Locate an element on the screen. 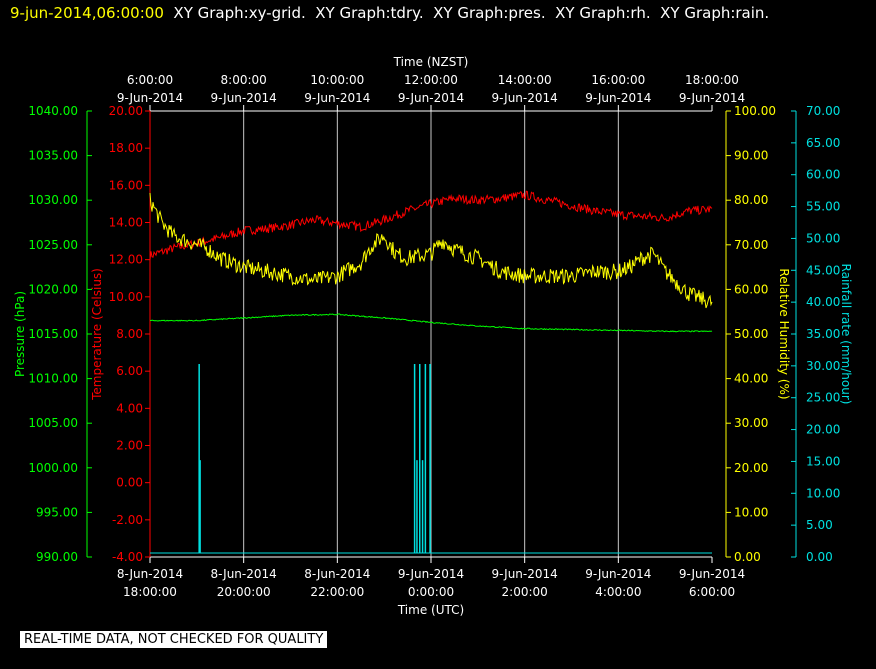 This screenshot has width=876, height=669. humidity-tick-label: 20.00 is located at coordinates (751, 468).